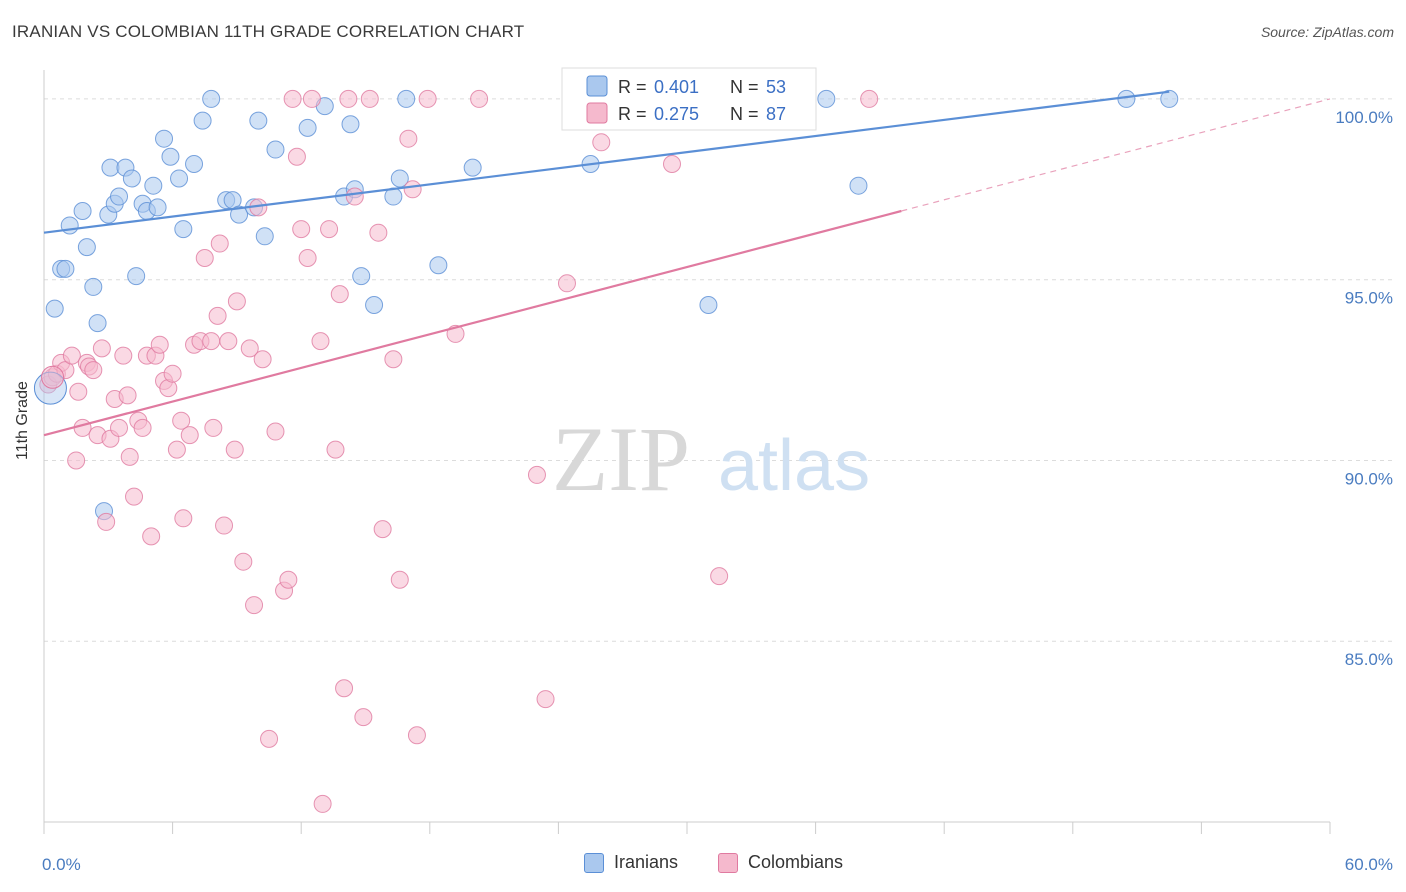 The height and width of the screenshot is (892, 1406). What do you see at coordinates (744, 87) in the screenshot?
I see `legend-n-label-iranians: N =` at bounding box center [744, 87].